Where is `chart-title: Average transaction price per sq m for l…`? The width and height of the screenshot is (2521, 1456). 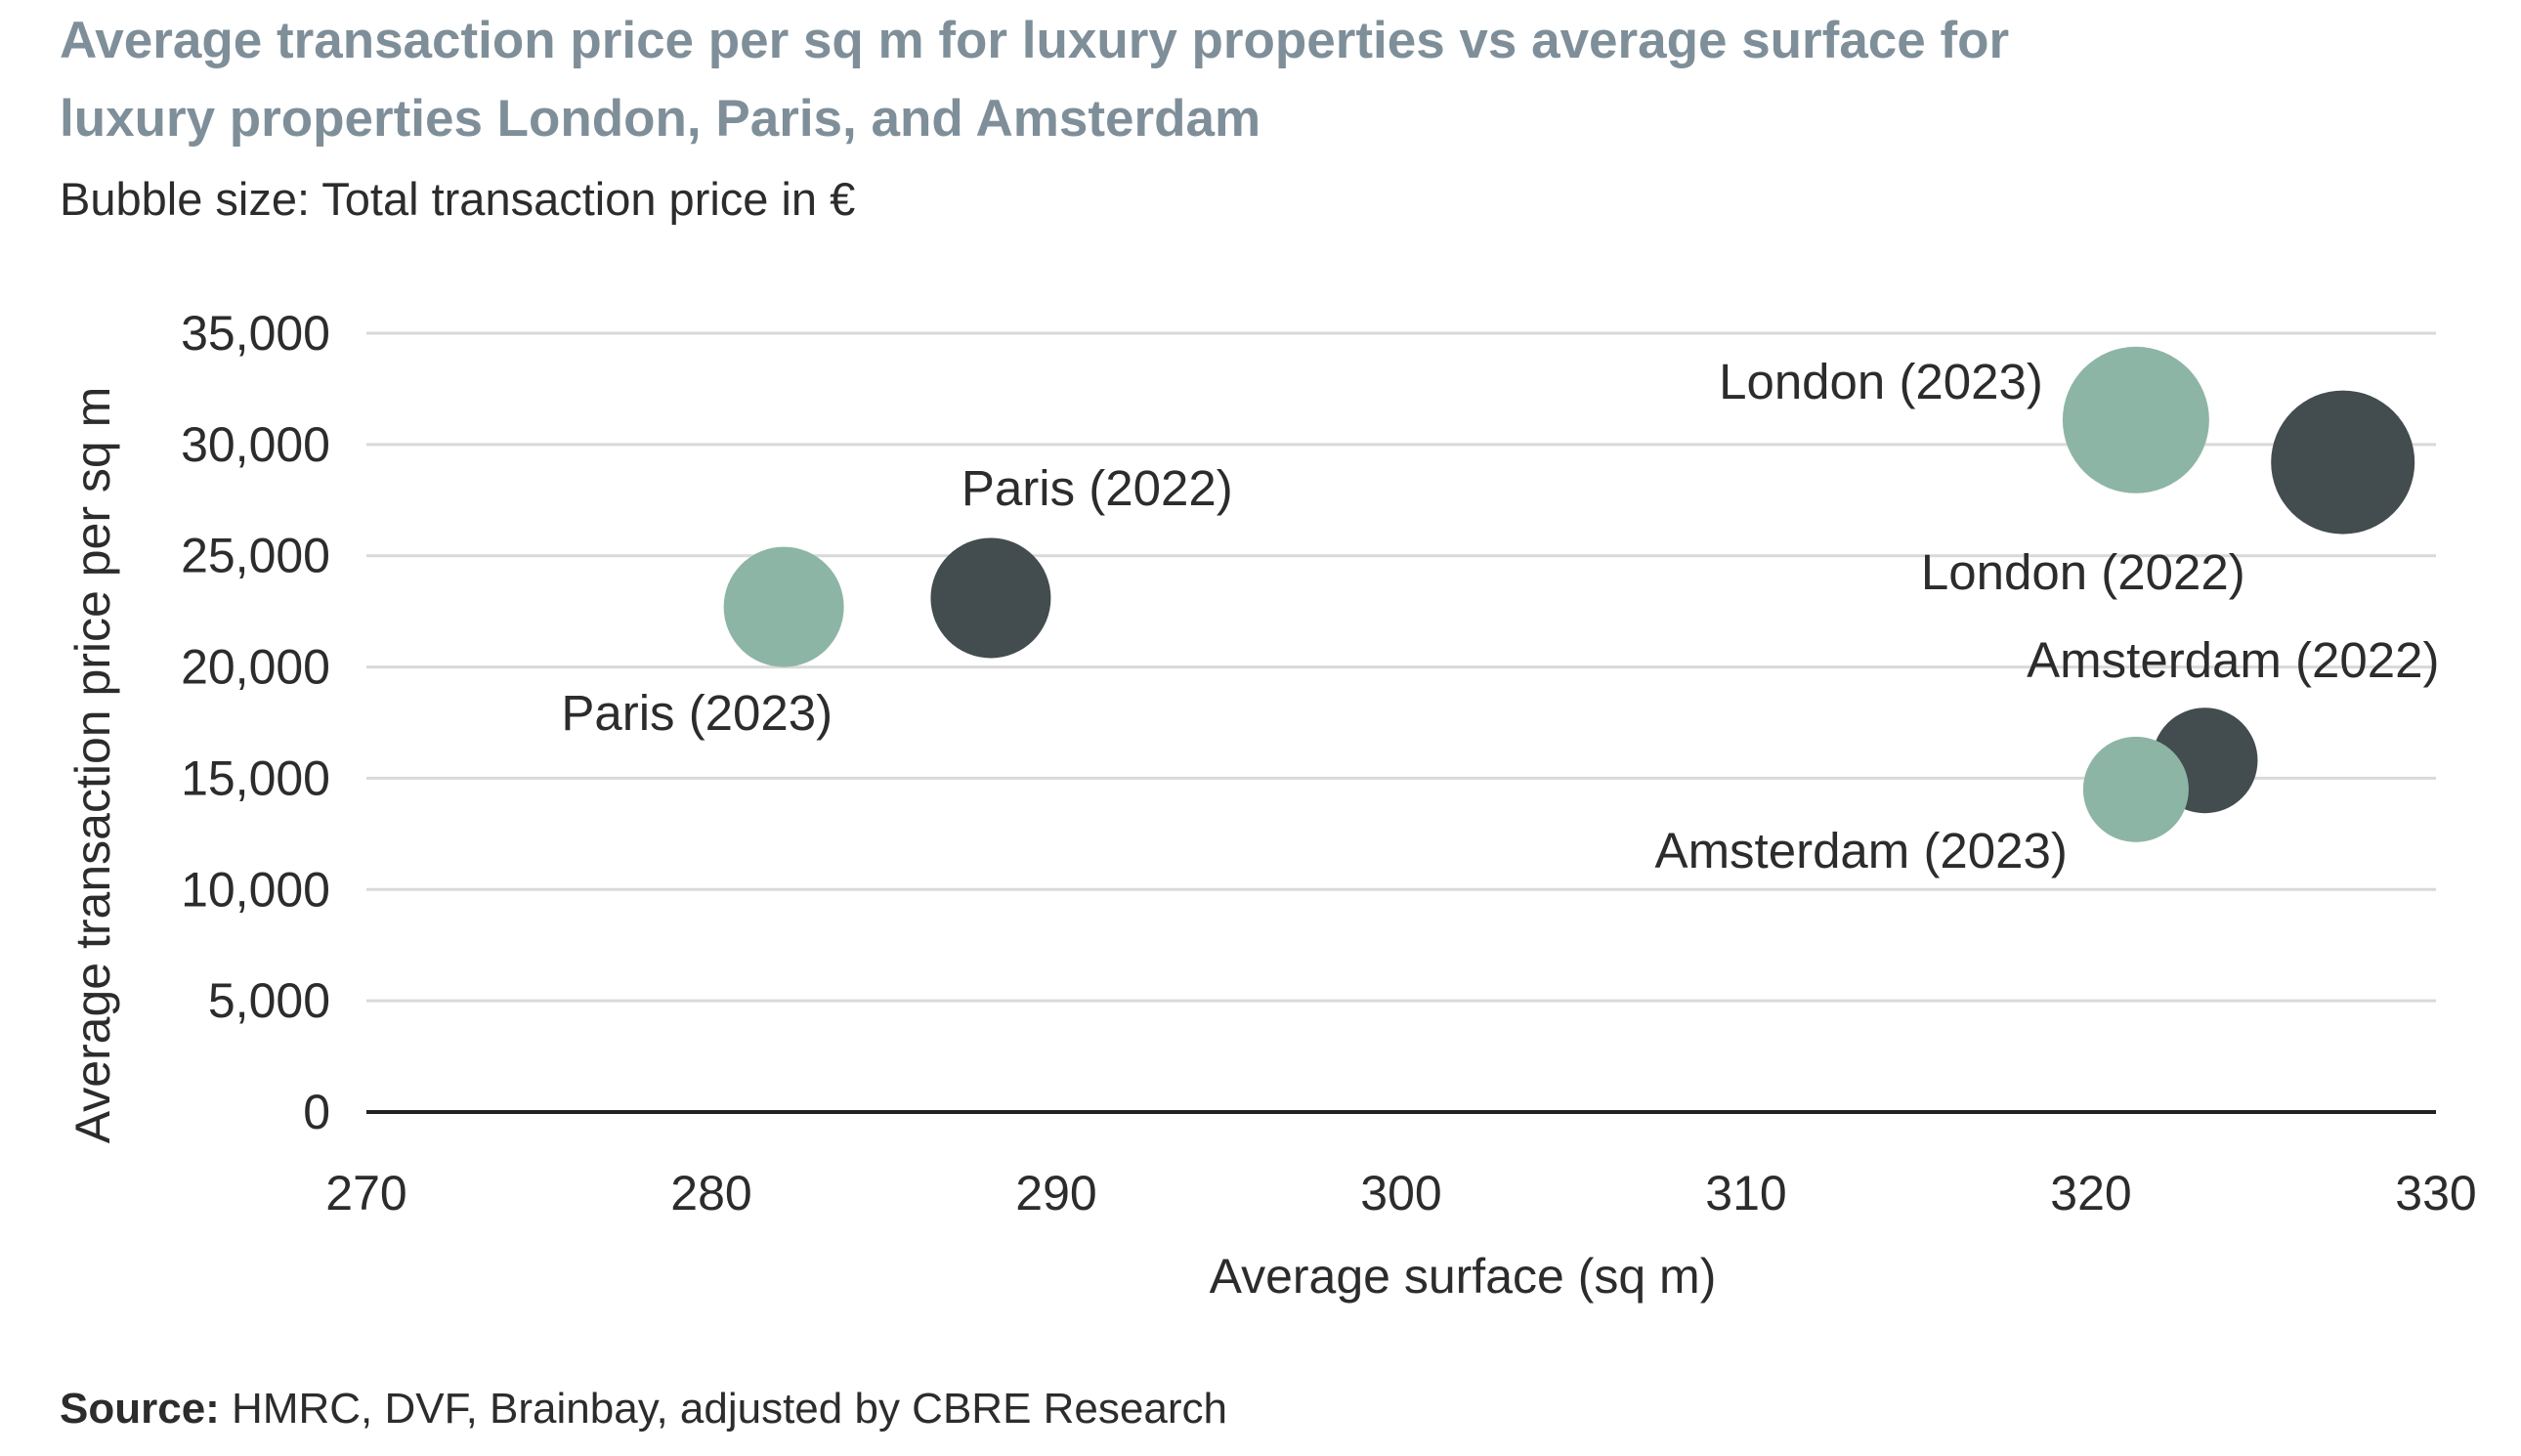 chart-title: Average transaction price per sq m for l… is located at coordinates (1035, 80).